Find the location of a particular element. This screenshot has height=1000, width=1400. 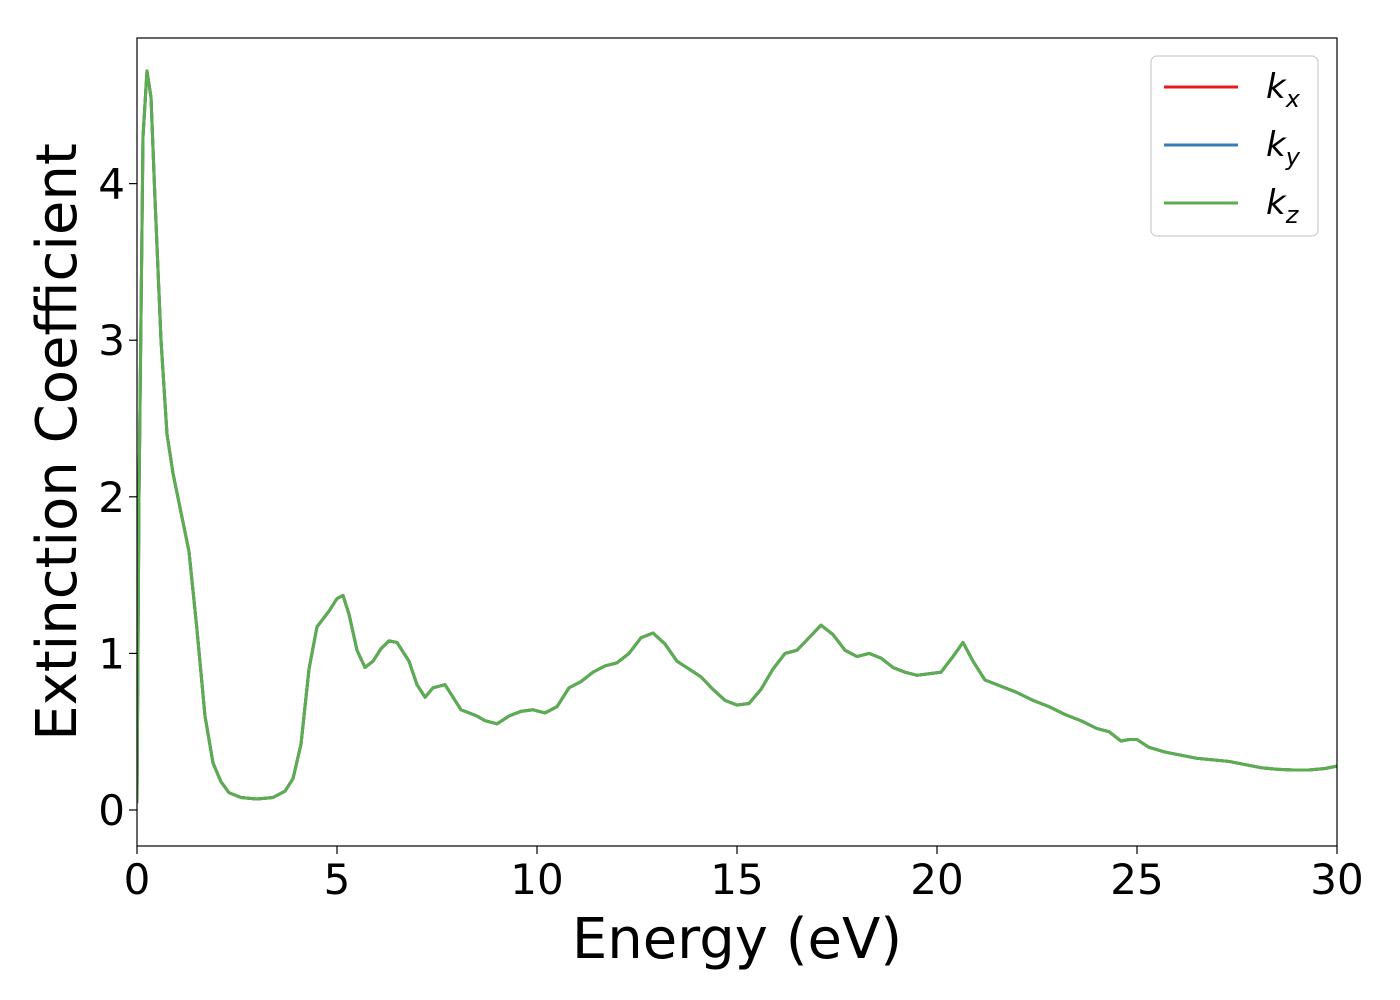

legend-label-y: ky is located at coordinates (1283, 148).